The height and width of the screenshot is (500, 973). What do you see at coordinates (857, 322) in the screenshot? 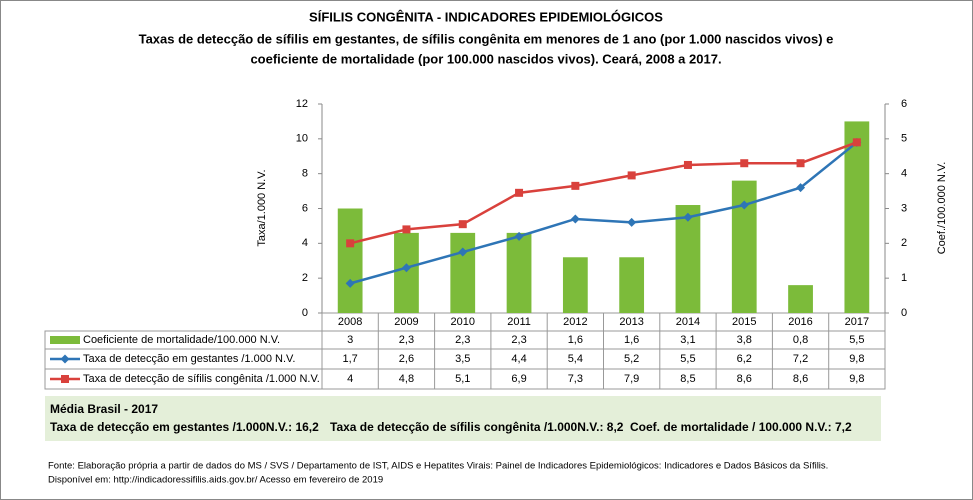
I see `x-tick-label: 2017` at bounding box center [857, 322].